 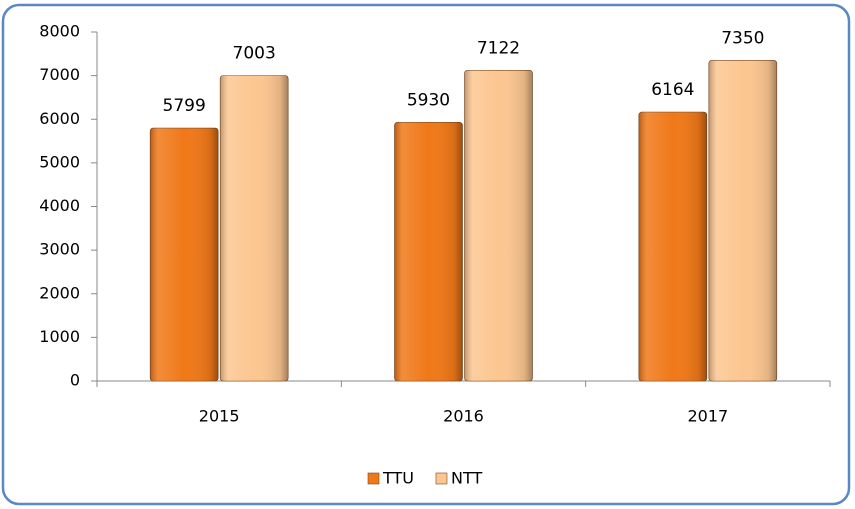 I want to click on y-tick-label: 7000, so click(x=59, y=74).